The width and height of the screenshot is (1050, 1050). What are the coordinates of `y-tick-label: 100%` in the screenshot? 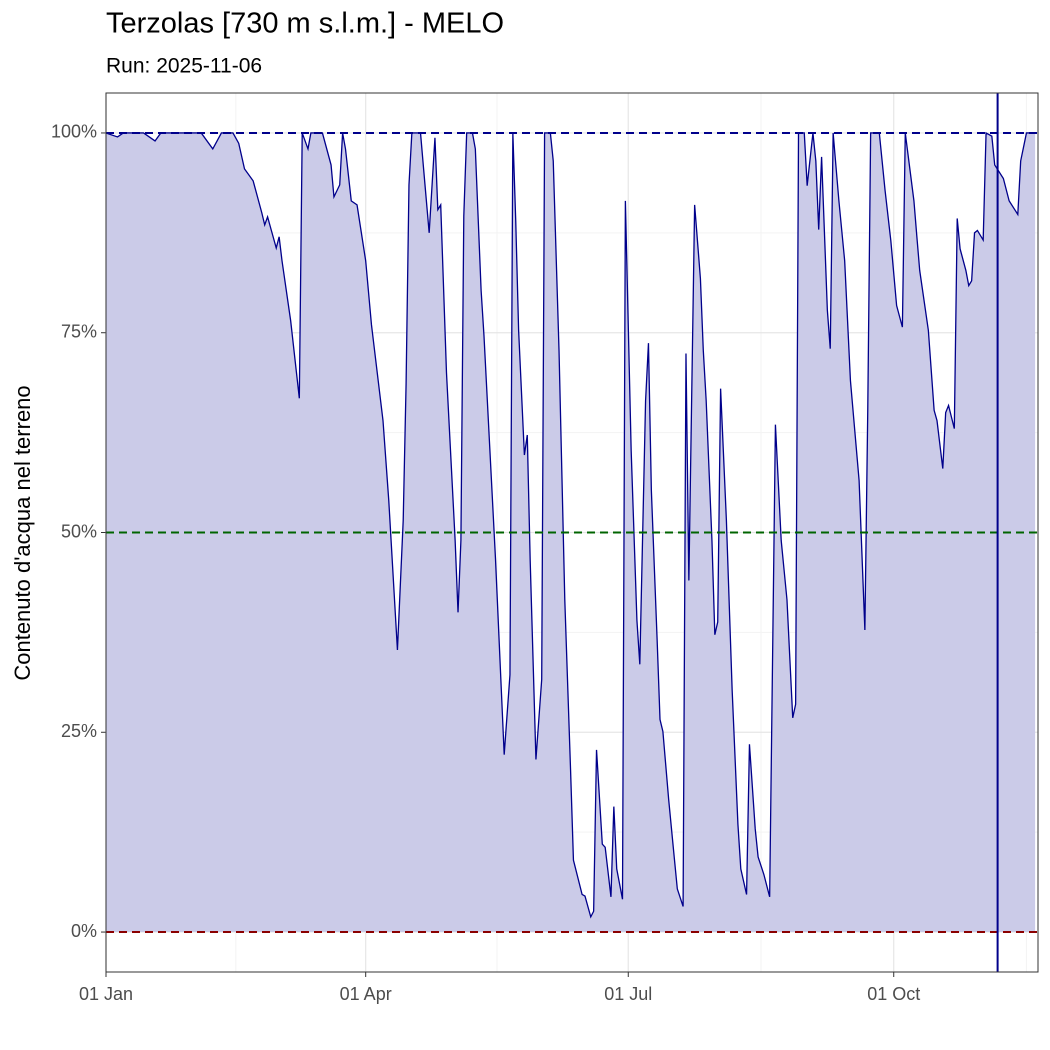 It's located at (74, 132).